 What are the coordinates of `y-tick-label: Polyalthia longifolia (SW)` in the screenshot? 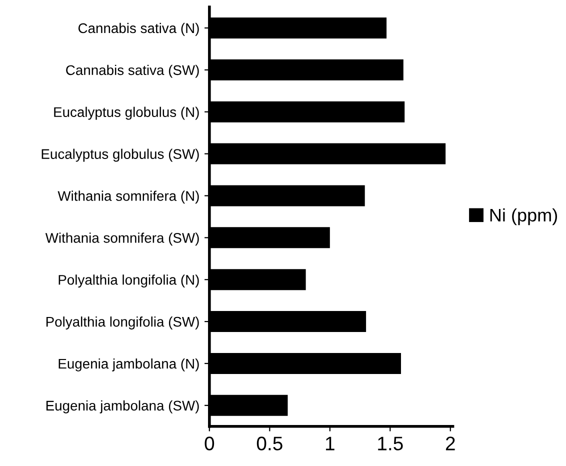 It's located at (122, 323).